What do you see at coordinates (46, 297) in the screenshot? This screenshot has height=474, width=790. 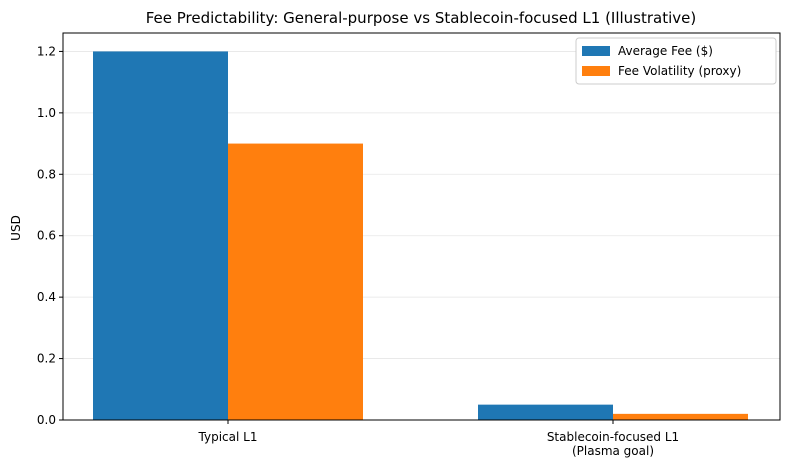 I see `y-tick-label: 0.4` at bounding box center [46, 297].